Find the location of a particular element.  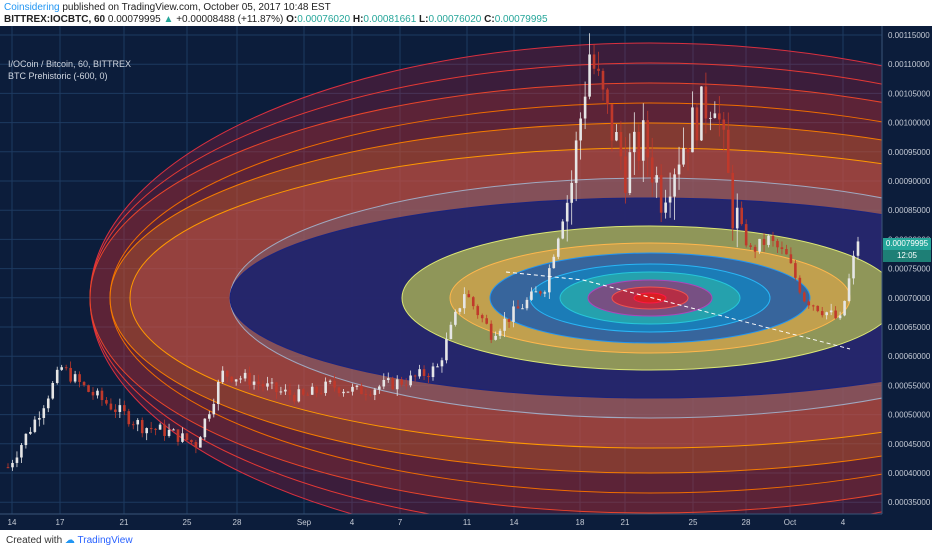

footer: Created with ☁ TradingView is located at coordinates (466, 540).